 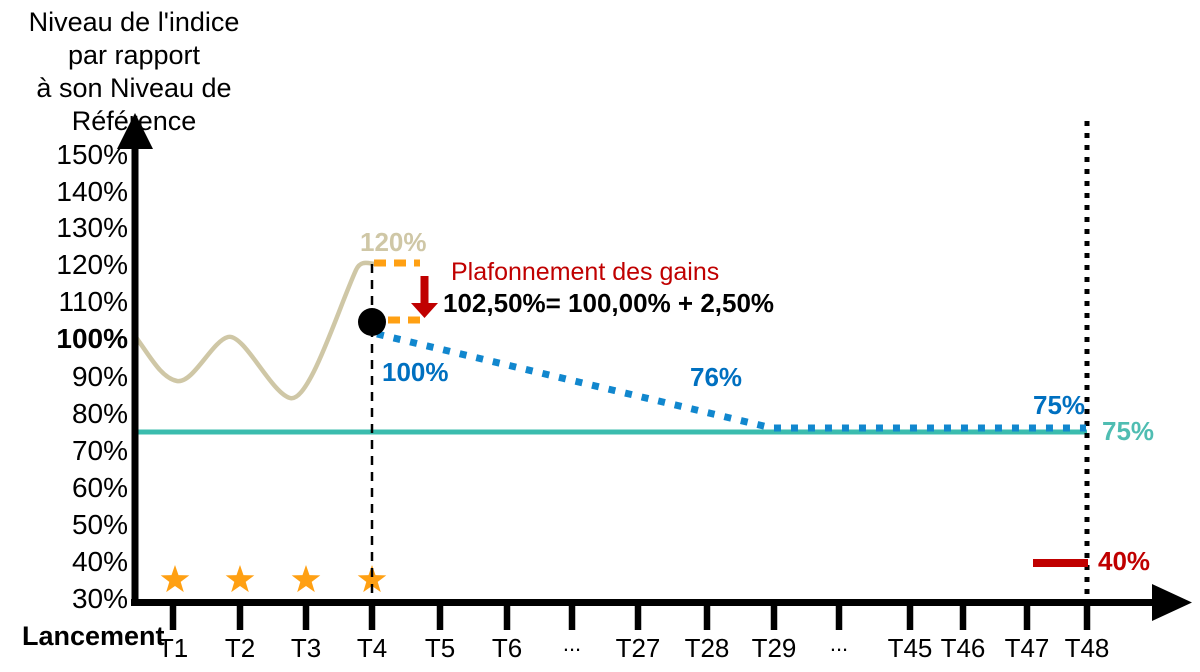 What do you see at coordinates (99, 598) in the screenshot?
I see `y-tick-30: 30%` at bounding box center [99, 598].